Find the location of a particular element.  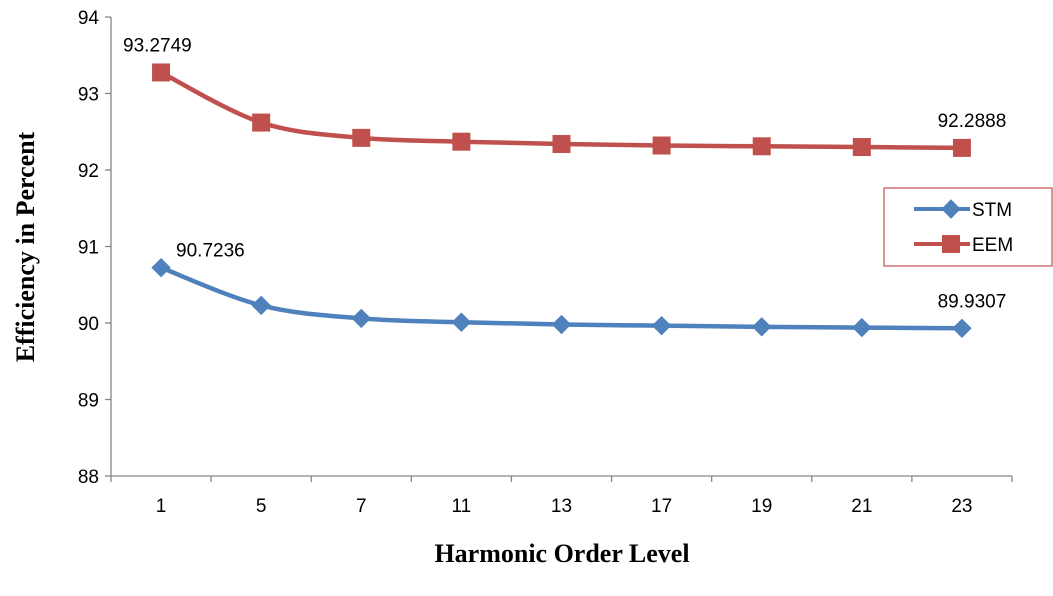

x-tick-label: 5 is located at coordinates (261, 506).